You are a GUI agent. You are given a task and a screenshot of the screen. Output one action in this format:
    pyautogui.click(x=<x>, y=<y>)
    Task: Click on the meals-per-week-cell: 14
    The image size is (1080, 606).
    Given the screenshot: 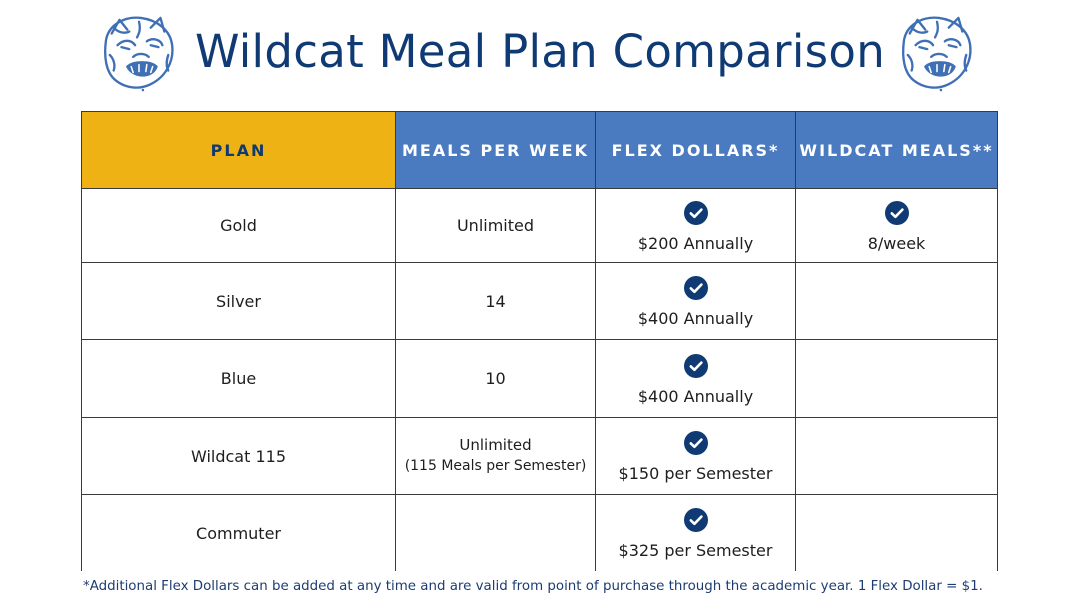 What is the action you would take?
    pyautogui.click(x=495, y=301)
    